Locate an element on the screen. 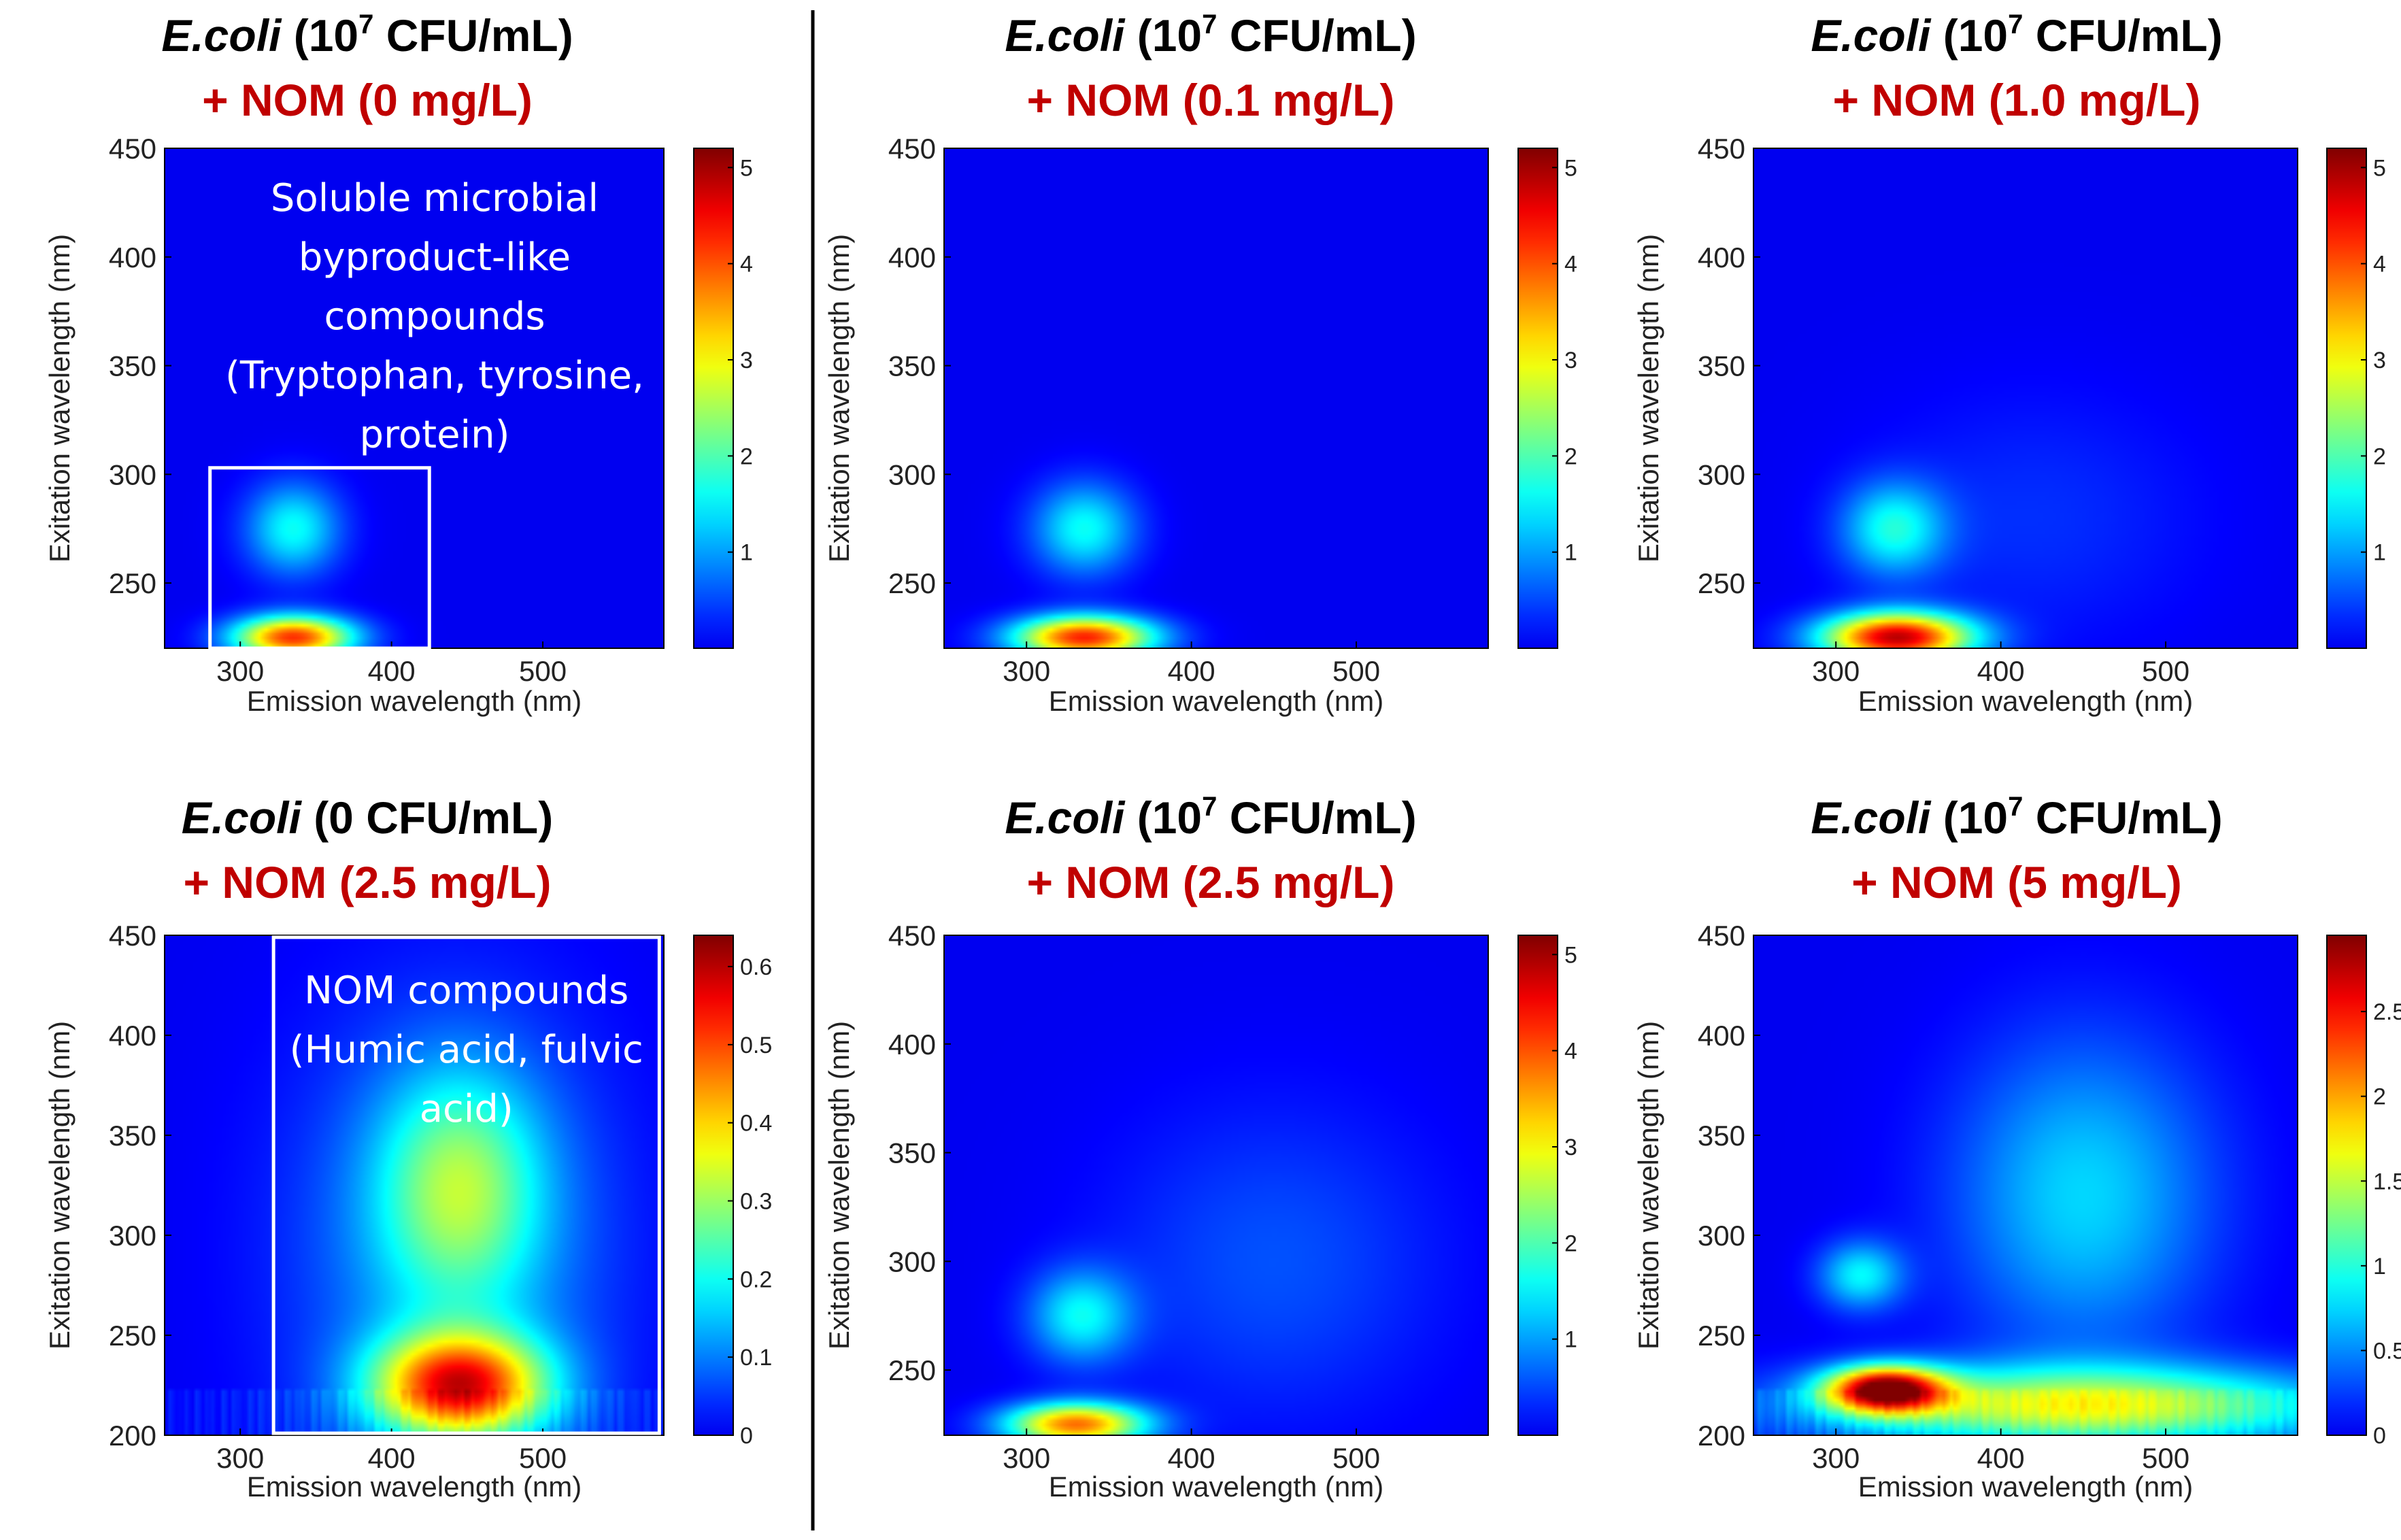  colorbar-tick-label: 1.5 is located at coordinates (2387, 1181).